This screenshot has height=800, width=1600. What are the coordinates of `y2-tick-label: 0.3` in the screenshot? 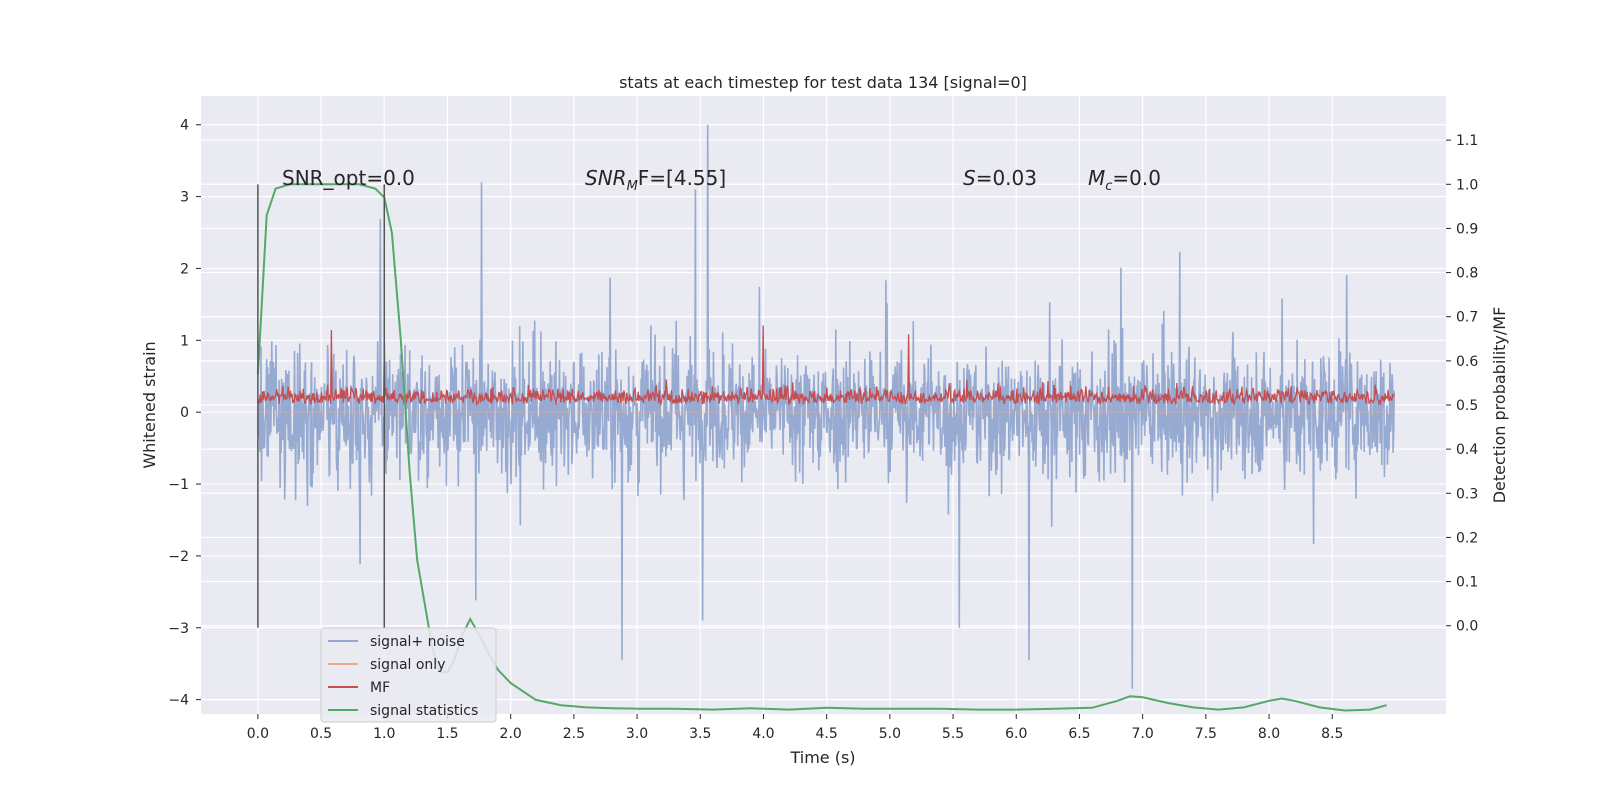 It's located at (1467, 494).